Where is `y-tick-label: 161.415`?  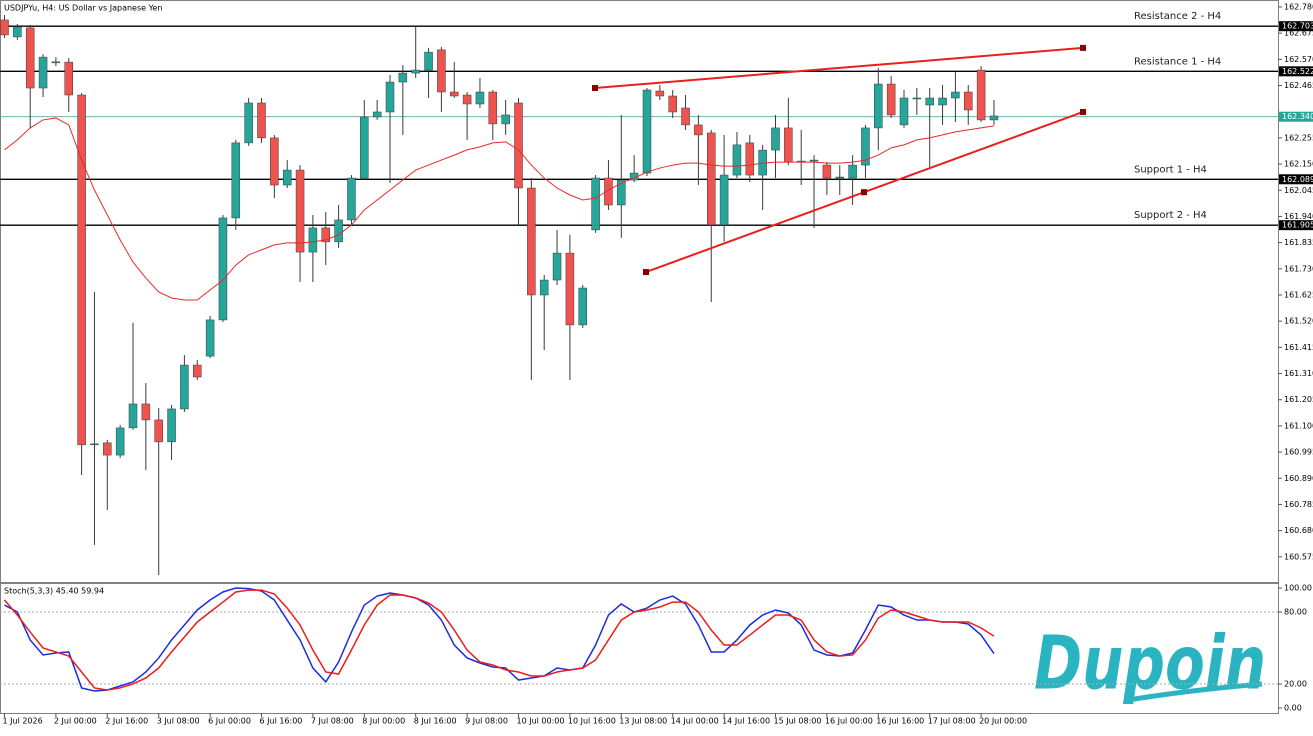 y-tick-label: 161.415 is located at coordinates (1298, 347).